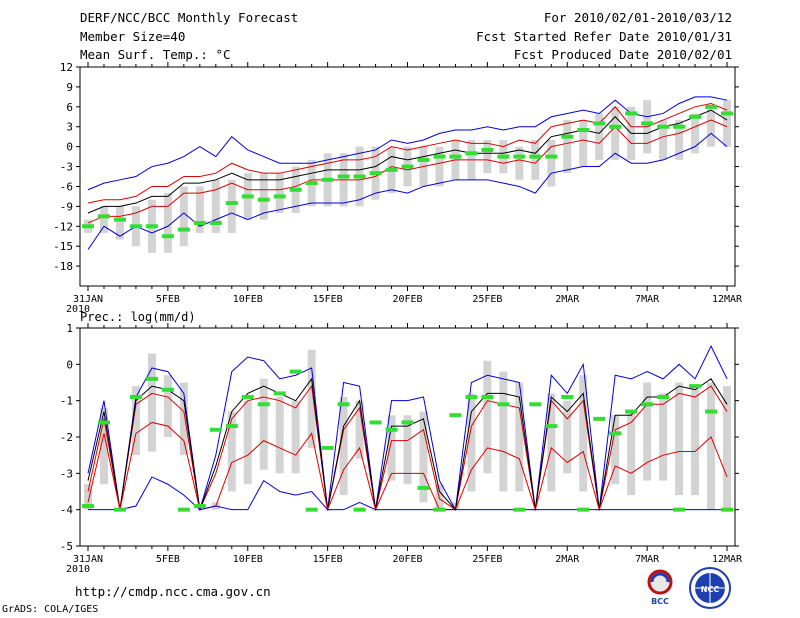 The height and width of the screenshot is (618, 800). Describe the element at coordinates (50, 609) in the screenshot. I see `grads-credit: GrADS: COLA/IGES` at that location.